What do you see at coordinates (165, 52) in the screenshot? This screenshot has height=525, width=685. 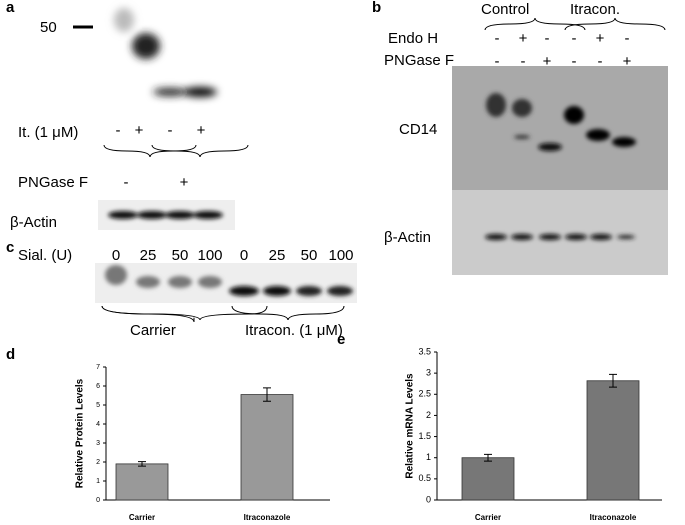 I see `blot-a` at bounding box center [165, 52].